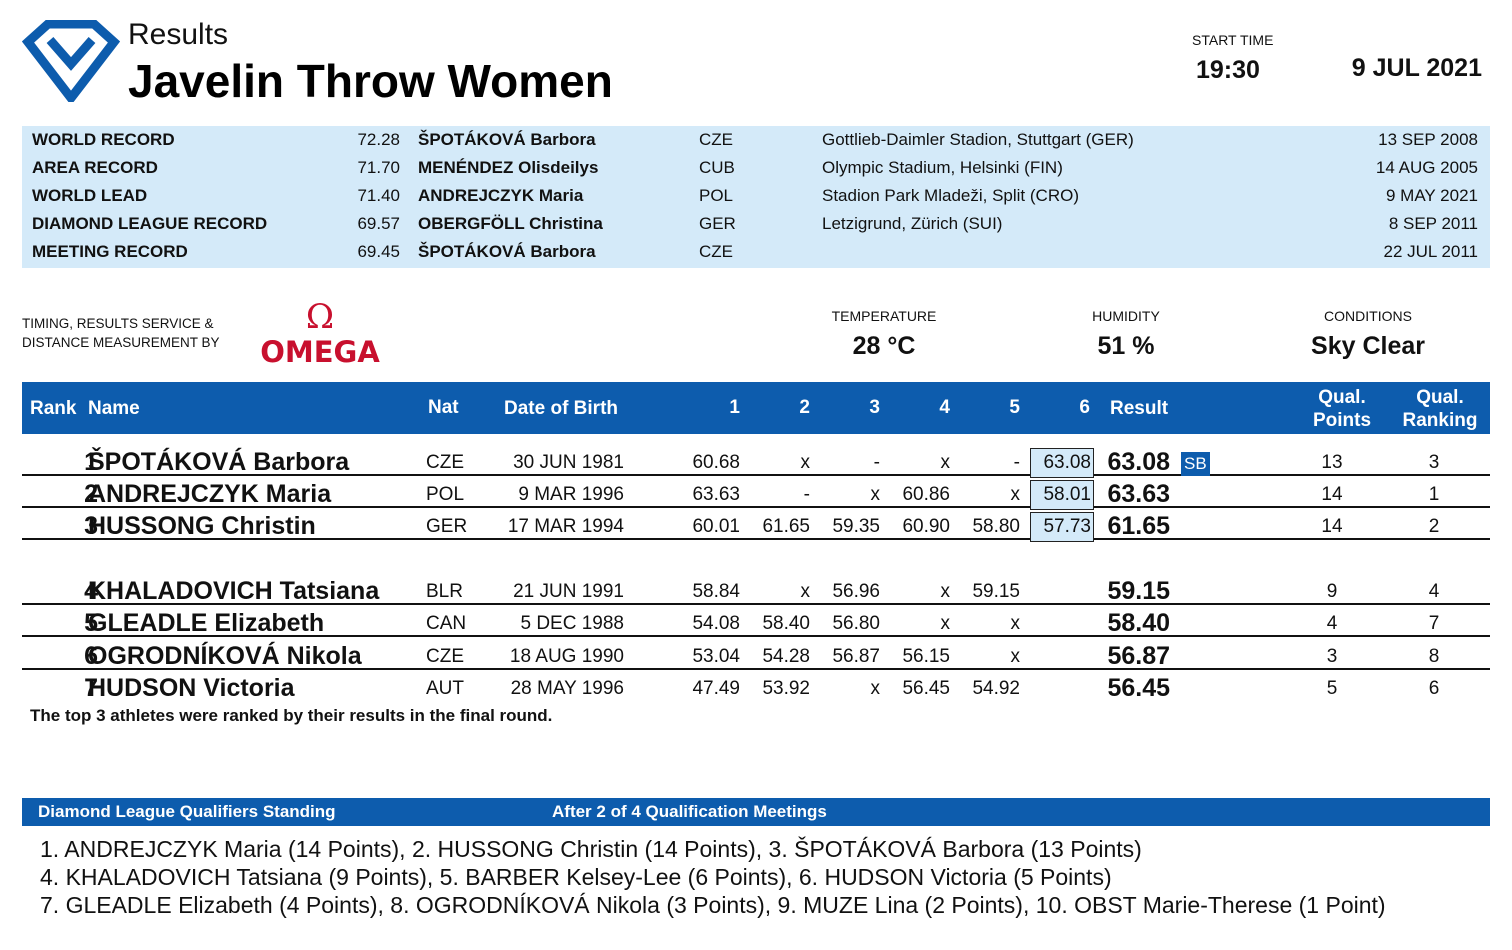  Describe the element at coordinates (234, 591) in the screenshot. I see `athlete-name: KHALADOVICH Tatsiana` at that location.